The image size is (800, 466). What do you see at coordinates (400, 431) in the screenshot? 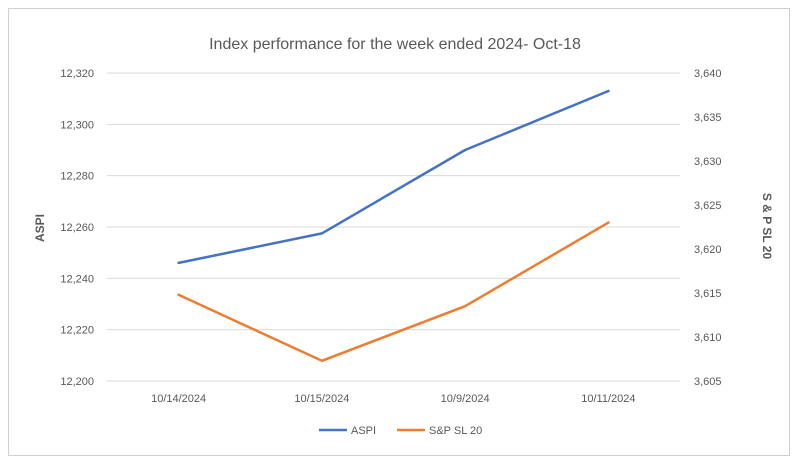
I see `legend: ASPI S&P SL 20` at bounding box center [400, 431].